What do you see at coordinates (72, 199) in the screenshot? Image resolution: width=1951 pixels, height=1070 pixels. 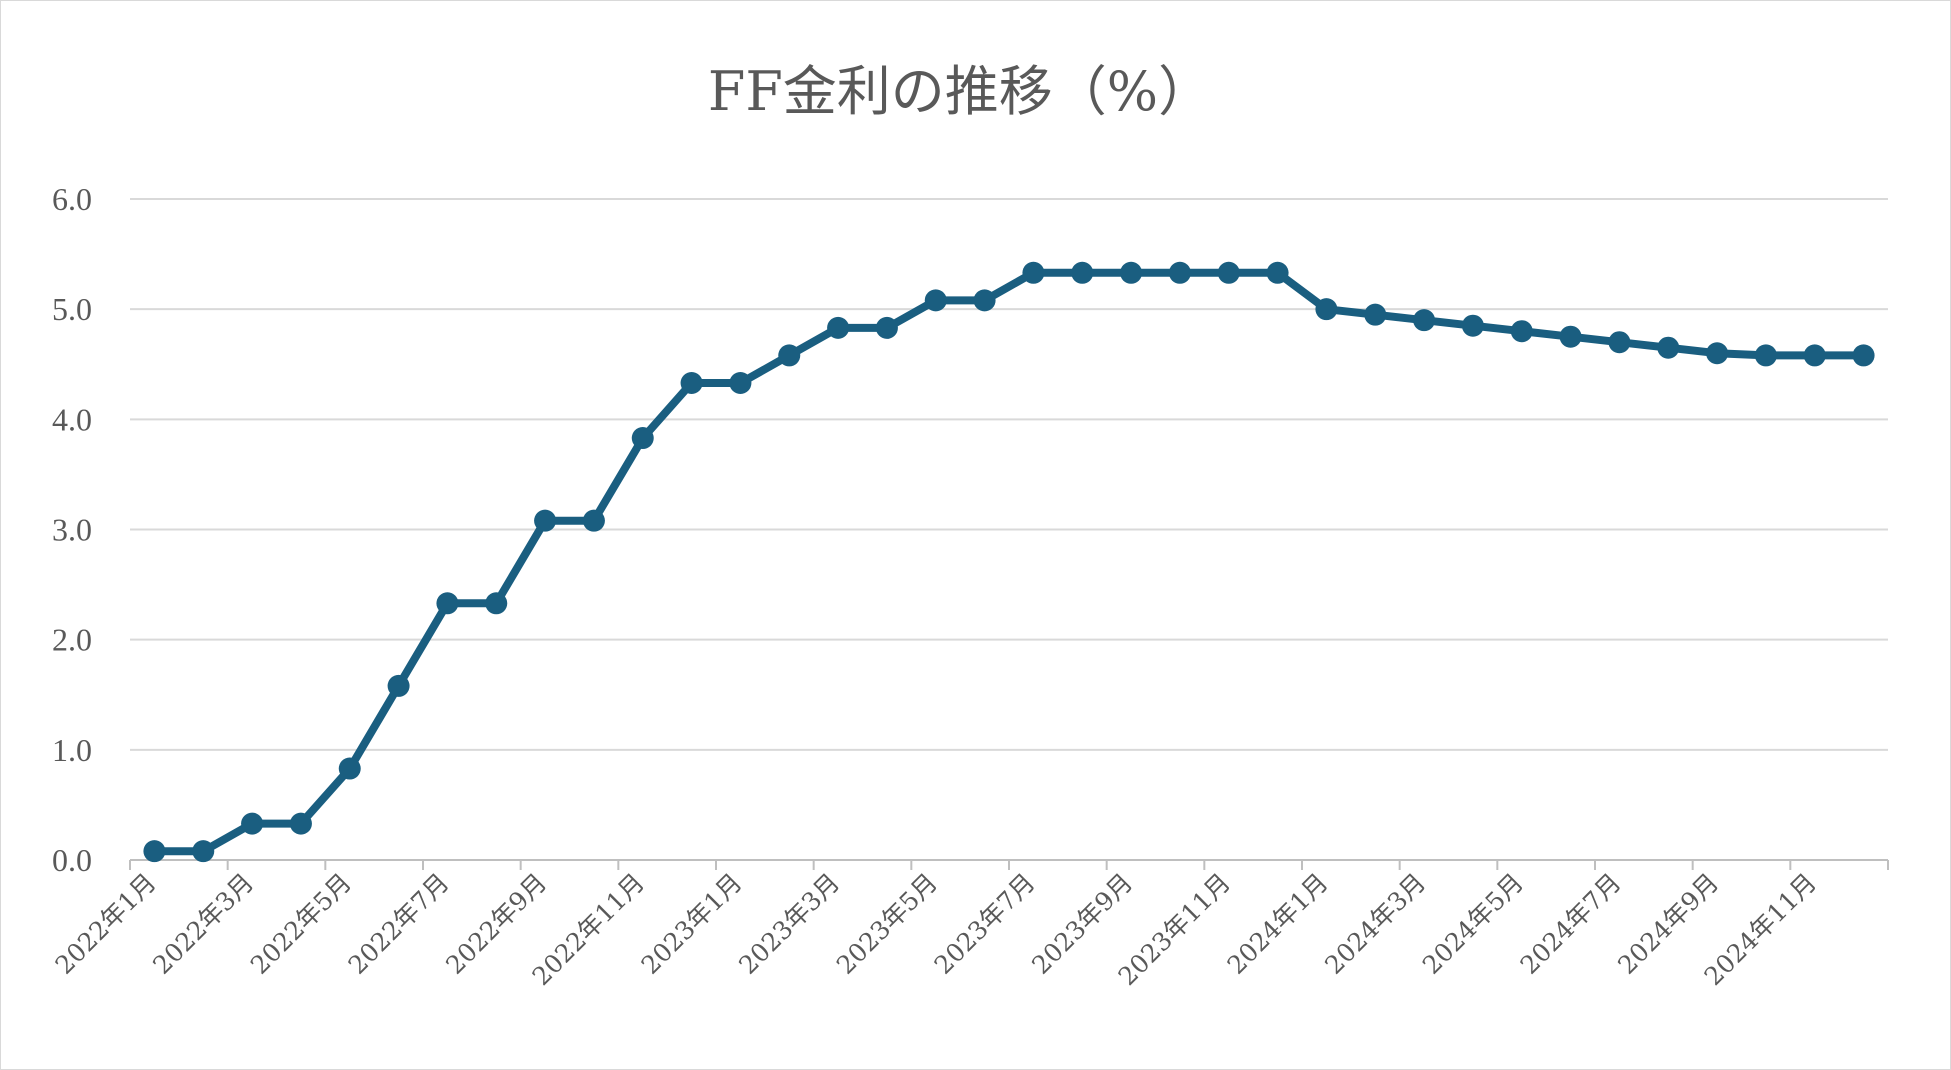 I see `y-tick-label: 6.0` at bounding box center [72, 199].